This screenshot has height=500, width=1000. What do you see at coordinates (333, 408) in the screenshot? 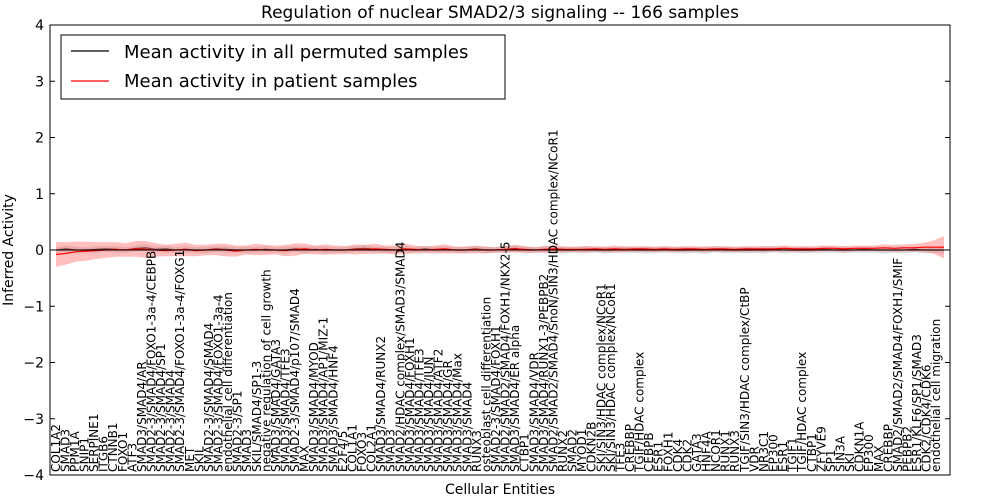
I see `category-label: SMAD3/SMAD4/HNF4` at bounding box center [333, 408].